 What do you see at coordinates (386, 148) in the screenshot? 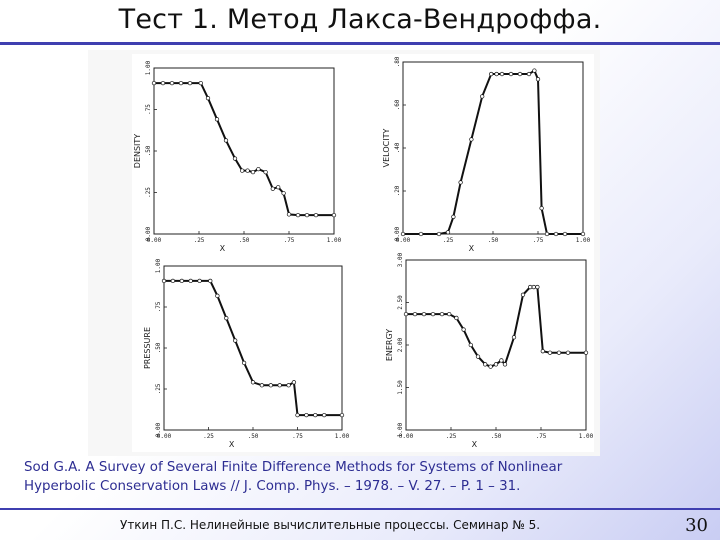
I see `y-axis-label: VELOCITY` at bounding box center [386, 148].